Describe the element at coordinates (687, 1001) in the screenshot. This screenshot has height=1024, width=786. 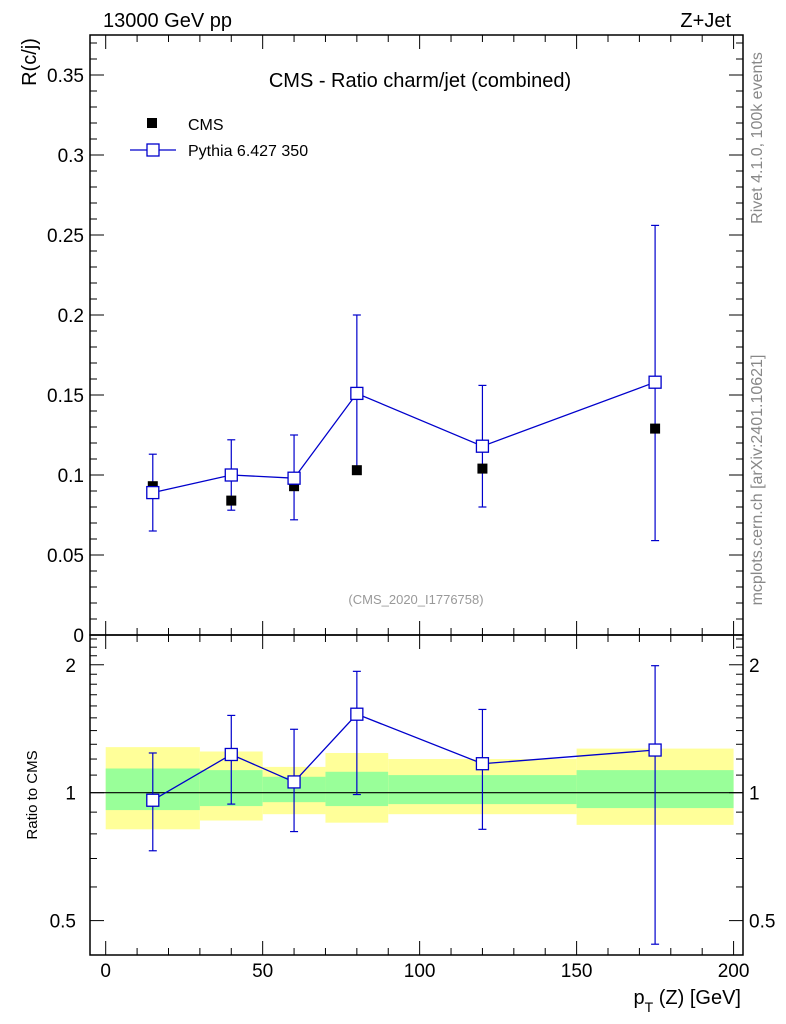
I see `x-axis-label: pT (Z) [GeV]` at that location.